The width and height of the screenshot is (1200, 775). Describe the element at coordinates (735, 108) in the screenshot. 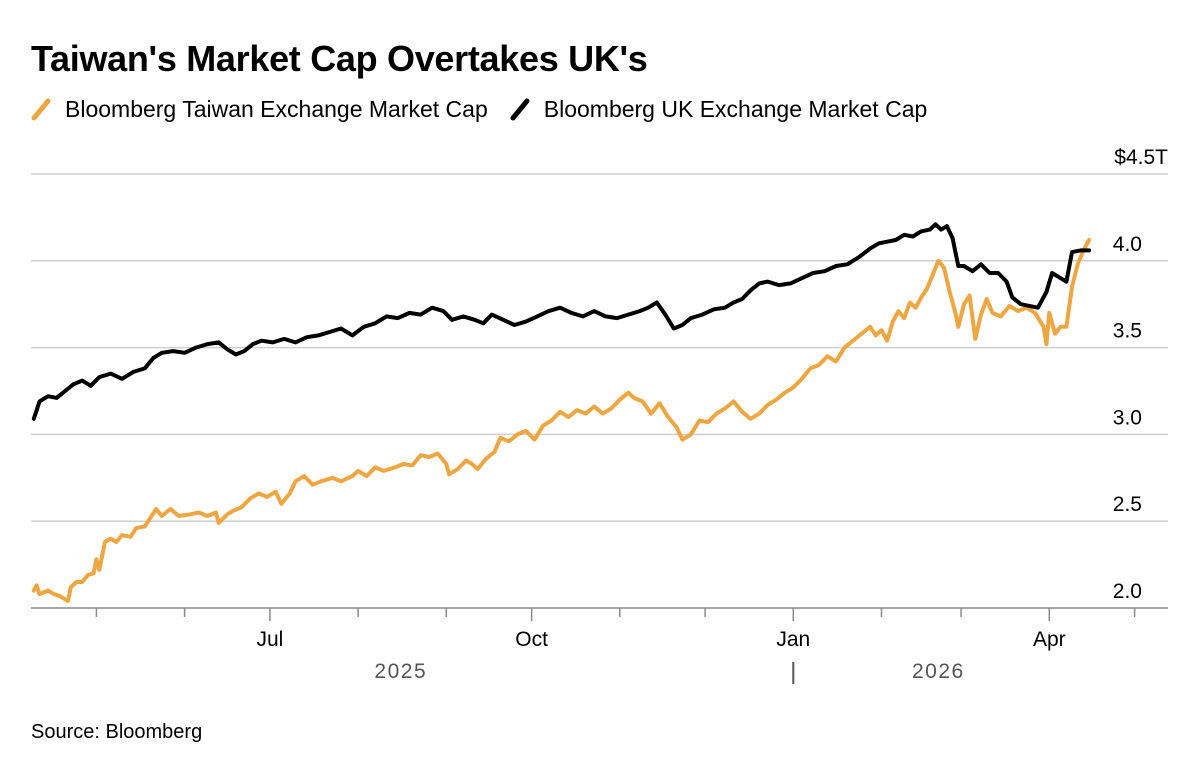

I see `legend-label-uk: Bloomberg UK Exchange Market Cap` at that location.